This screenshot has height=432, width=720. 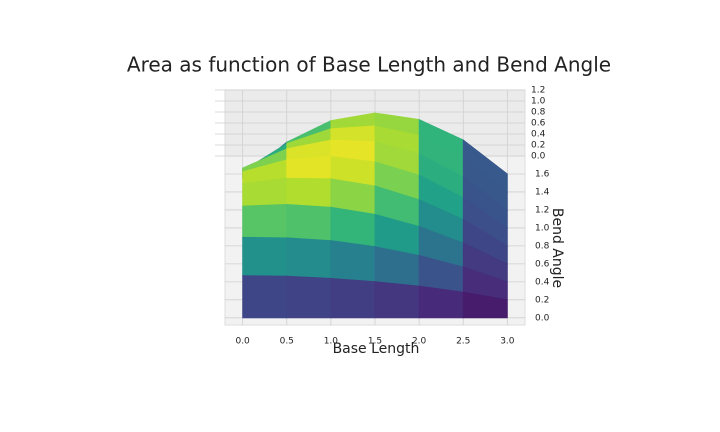 What do you see at coordinates (542, 210) in the screenshot?
I see `y-tick-label: 1.2` at bounding box center [542, 210].